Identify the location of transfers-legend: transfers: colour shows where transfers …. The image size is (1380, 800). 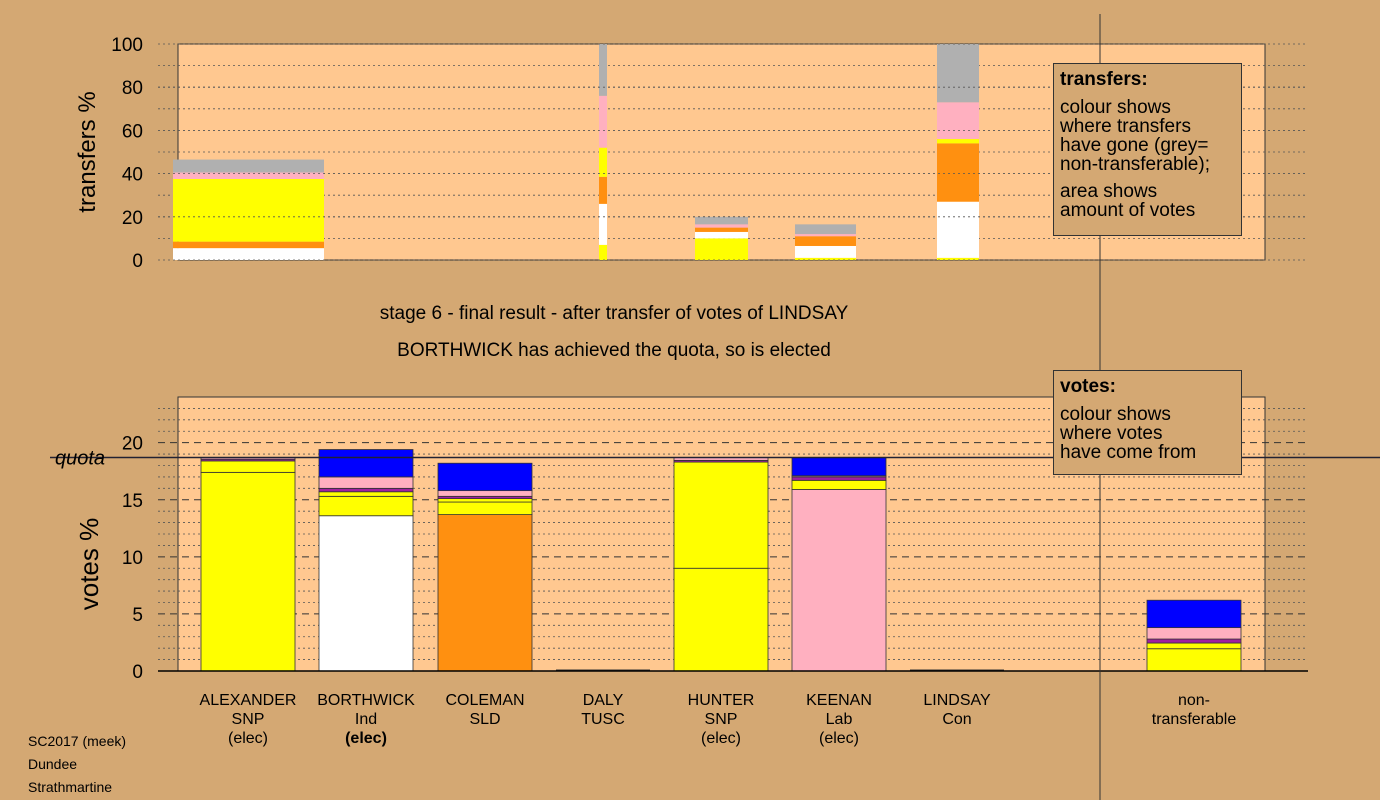
(1147, 149).